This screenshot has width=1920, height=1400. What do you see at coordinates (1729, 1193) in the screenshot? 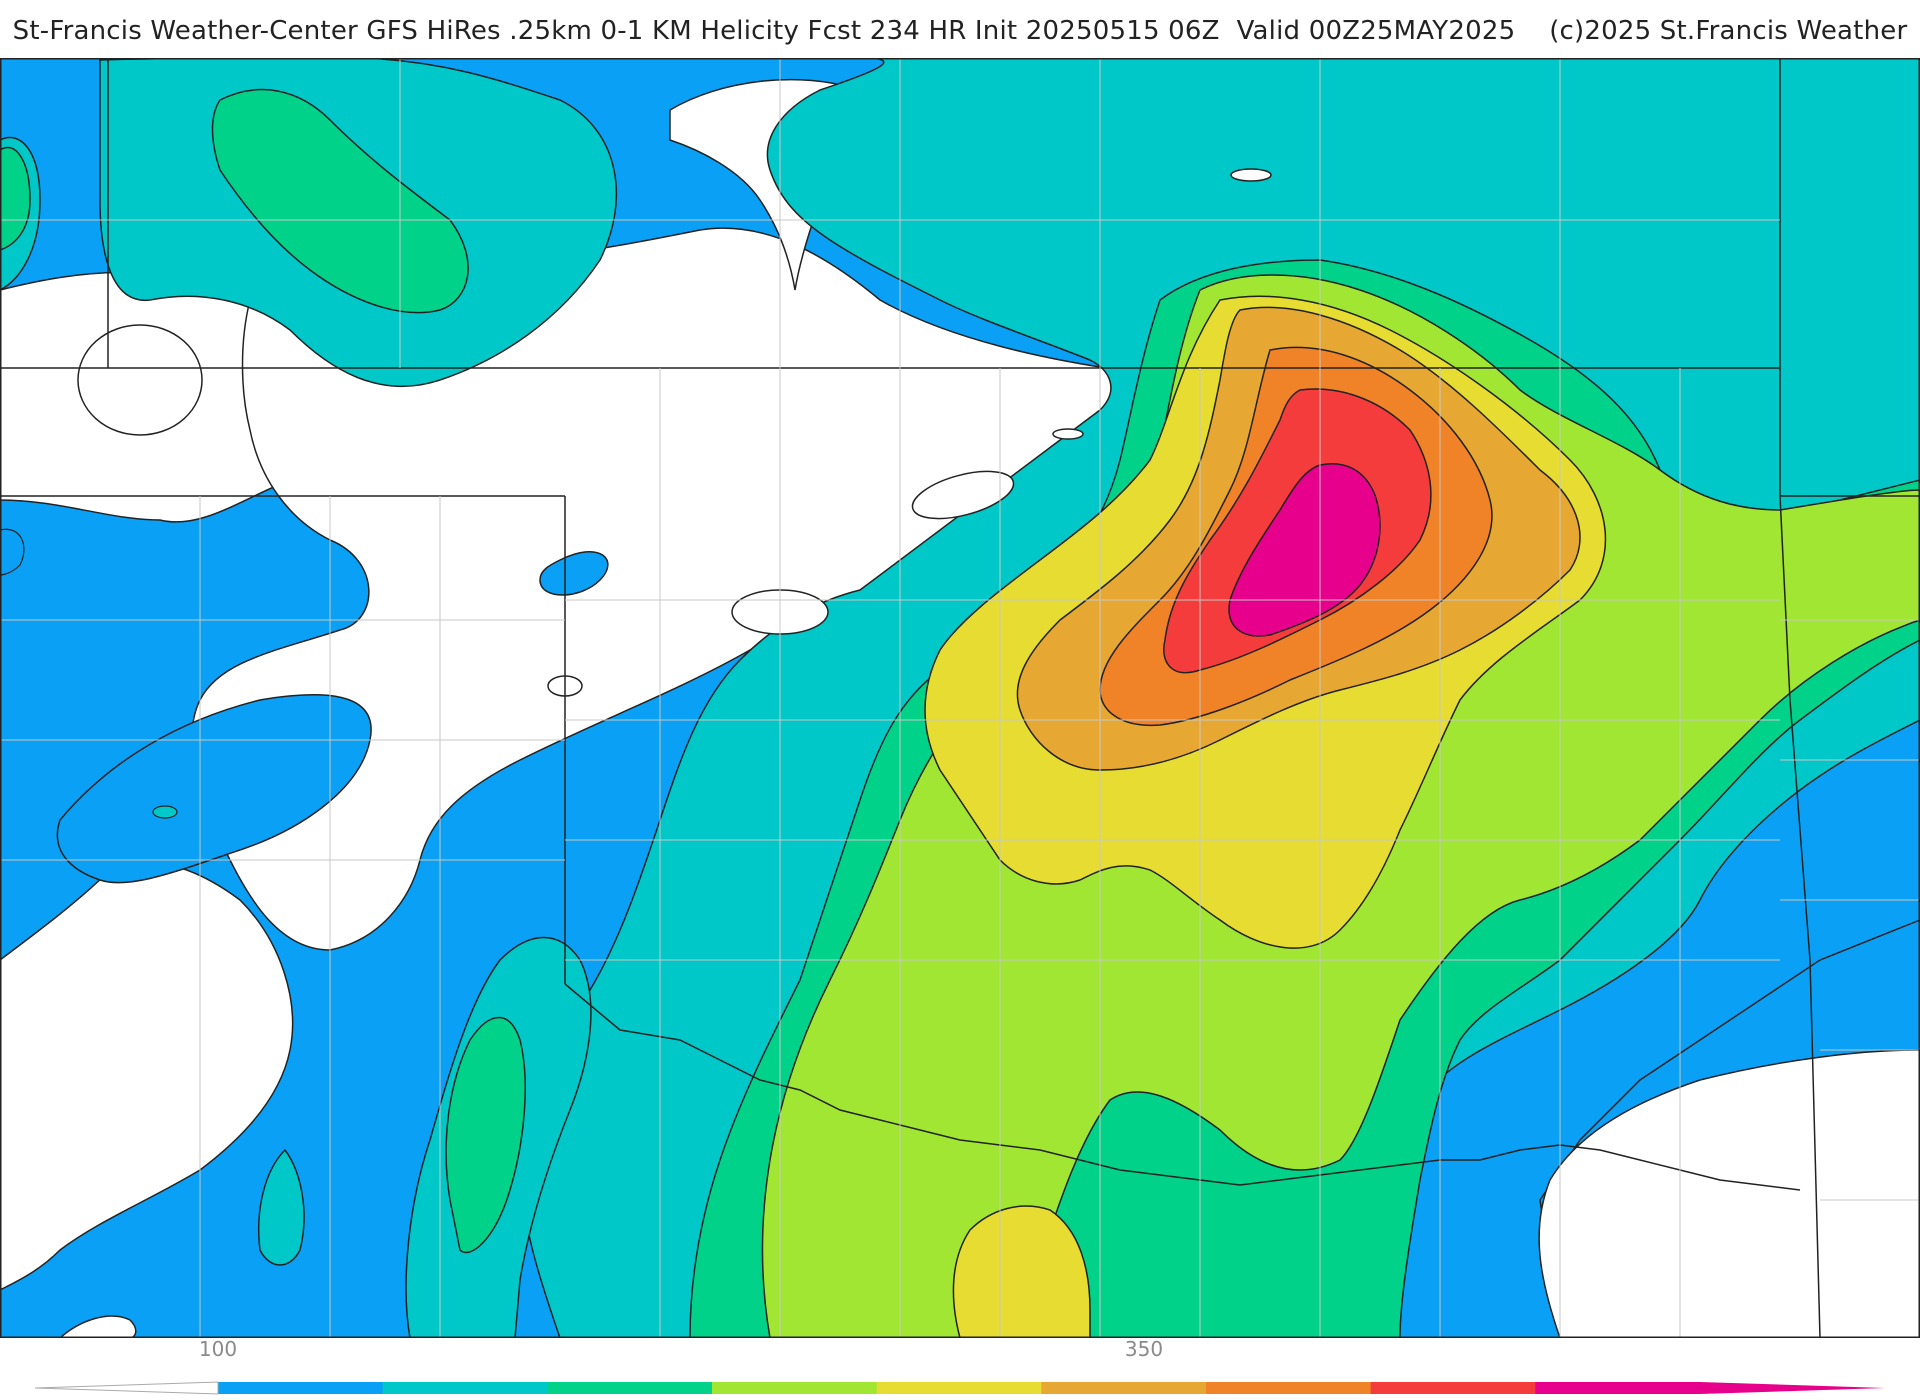
I see `low-helicity-area-southeast` at bounding box center [1729, 1193].